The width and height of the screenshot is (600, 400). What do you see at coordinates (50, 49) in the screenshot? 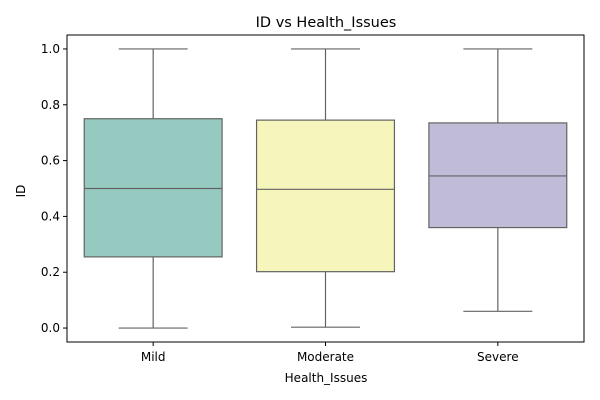
I see `y-tick-label: 1.0` at bounding box center [50, 49].